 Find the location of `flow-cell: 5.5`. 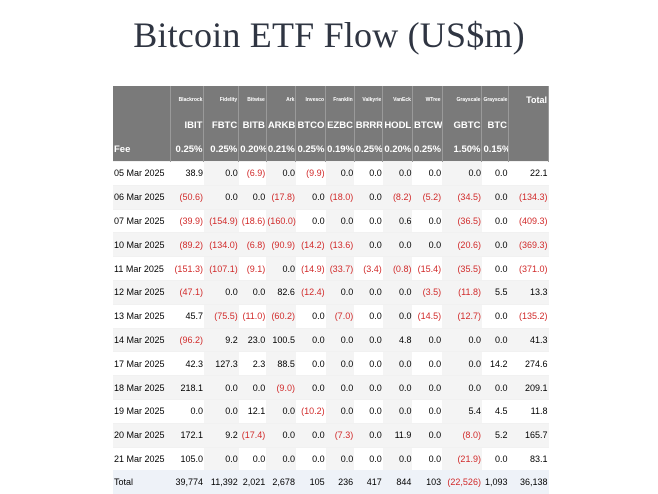

flow-cell: 5.5 is located at coordinates (495, 292).